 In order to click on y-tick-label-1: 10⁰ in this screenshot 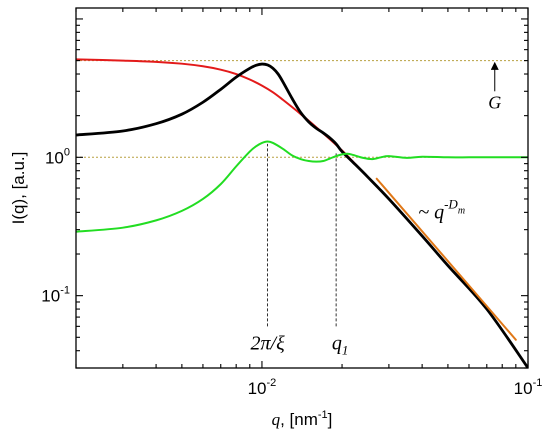, I will do `click(57, 156)`.